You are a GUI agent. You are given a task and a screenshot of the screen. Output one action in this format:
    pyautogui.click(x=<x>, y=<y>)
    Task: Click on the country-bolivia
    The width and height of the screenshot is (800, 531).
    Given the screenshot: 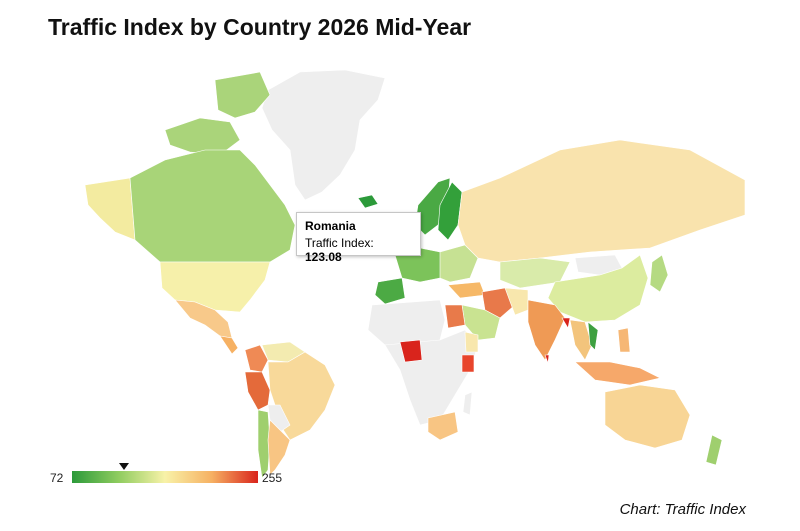 What is the action you would take?
    pyautogui.click(x=279, y=418)
    